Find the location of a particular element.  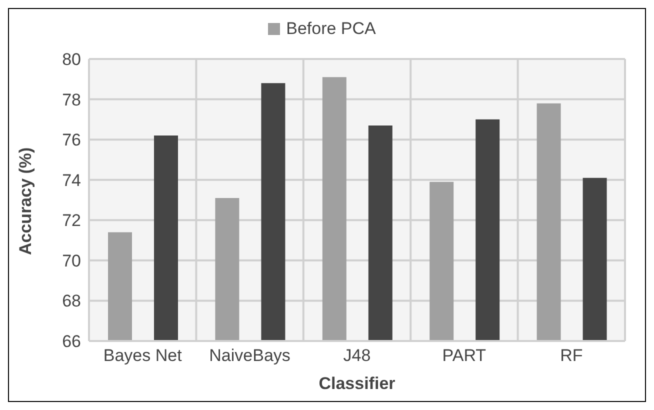

y-tick-label: 66 is located at coordinates (71, 342).